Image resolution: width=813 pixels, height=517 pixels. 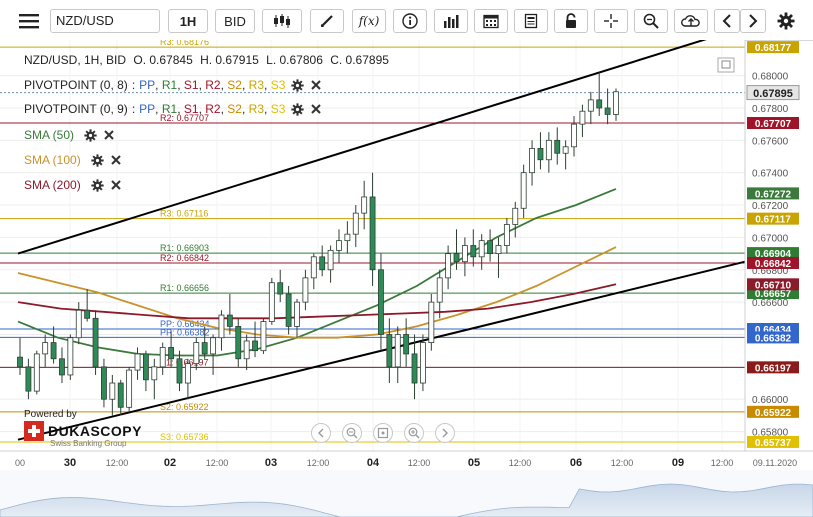 I want to click on fit-icon, so click(x=383, y=433).